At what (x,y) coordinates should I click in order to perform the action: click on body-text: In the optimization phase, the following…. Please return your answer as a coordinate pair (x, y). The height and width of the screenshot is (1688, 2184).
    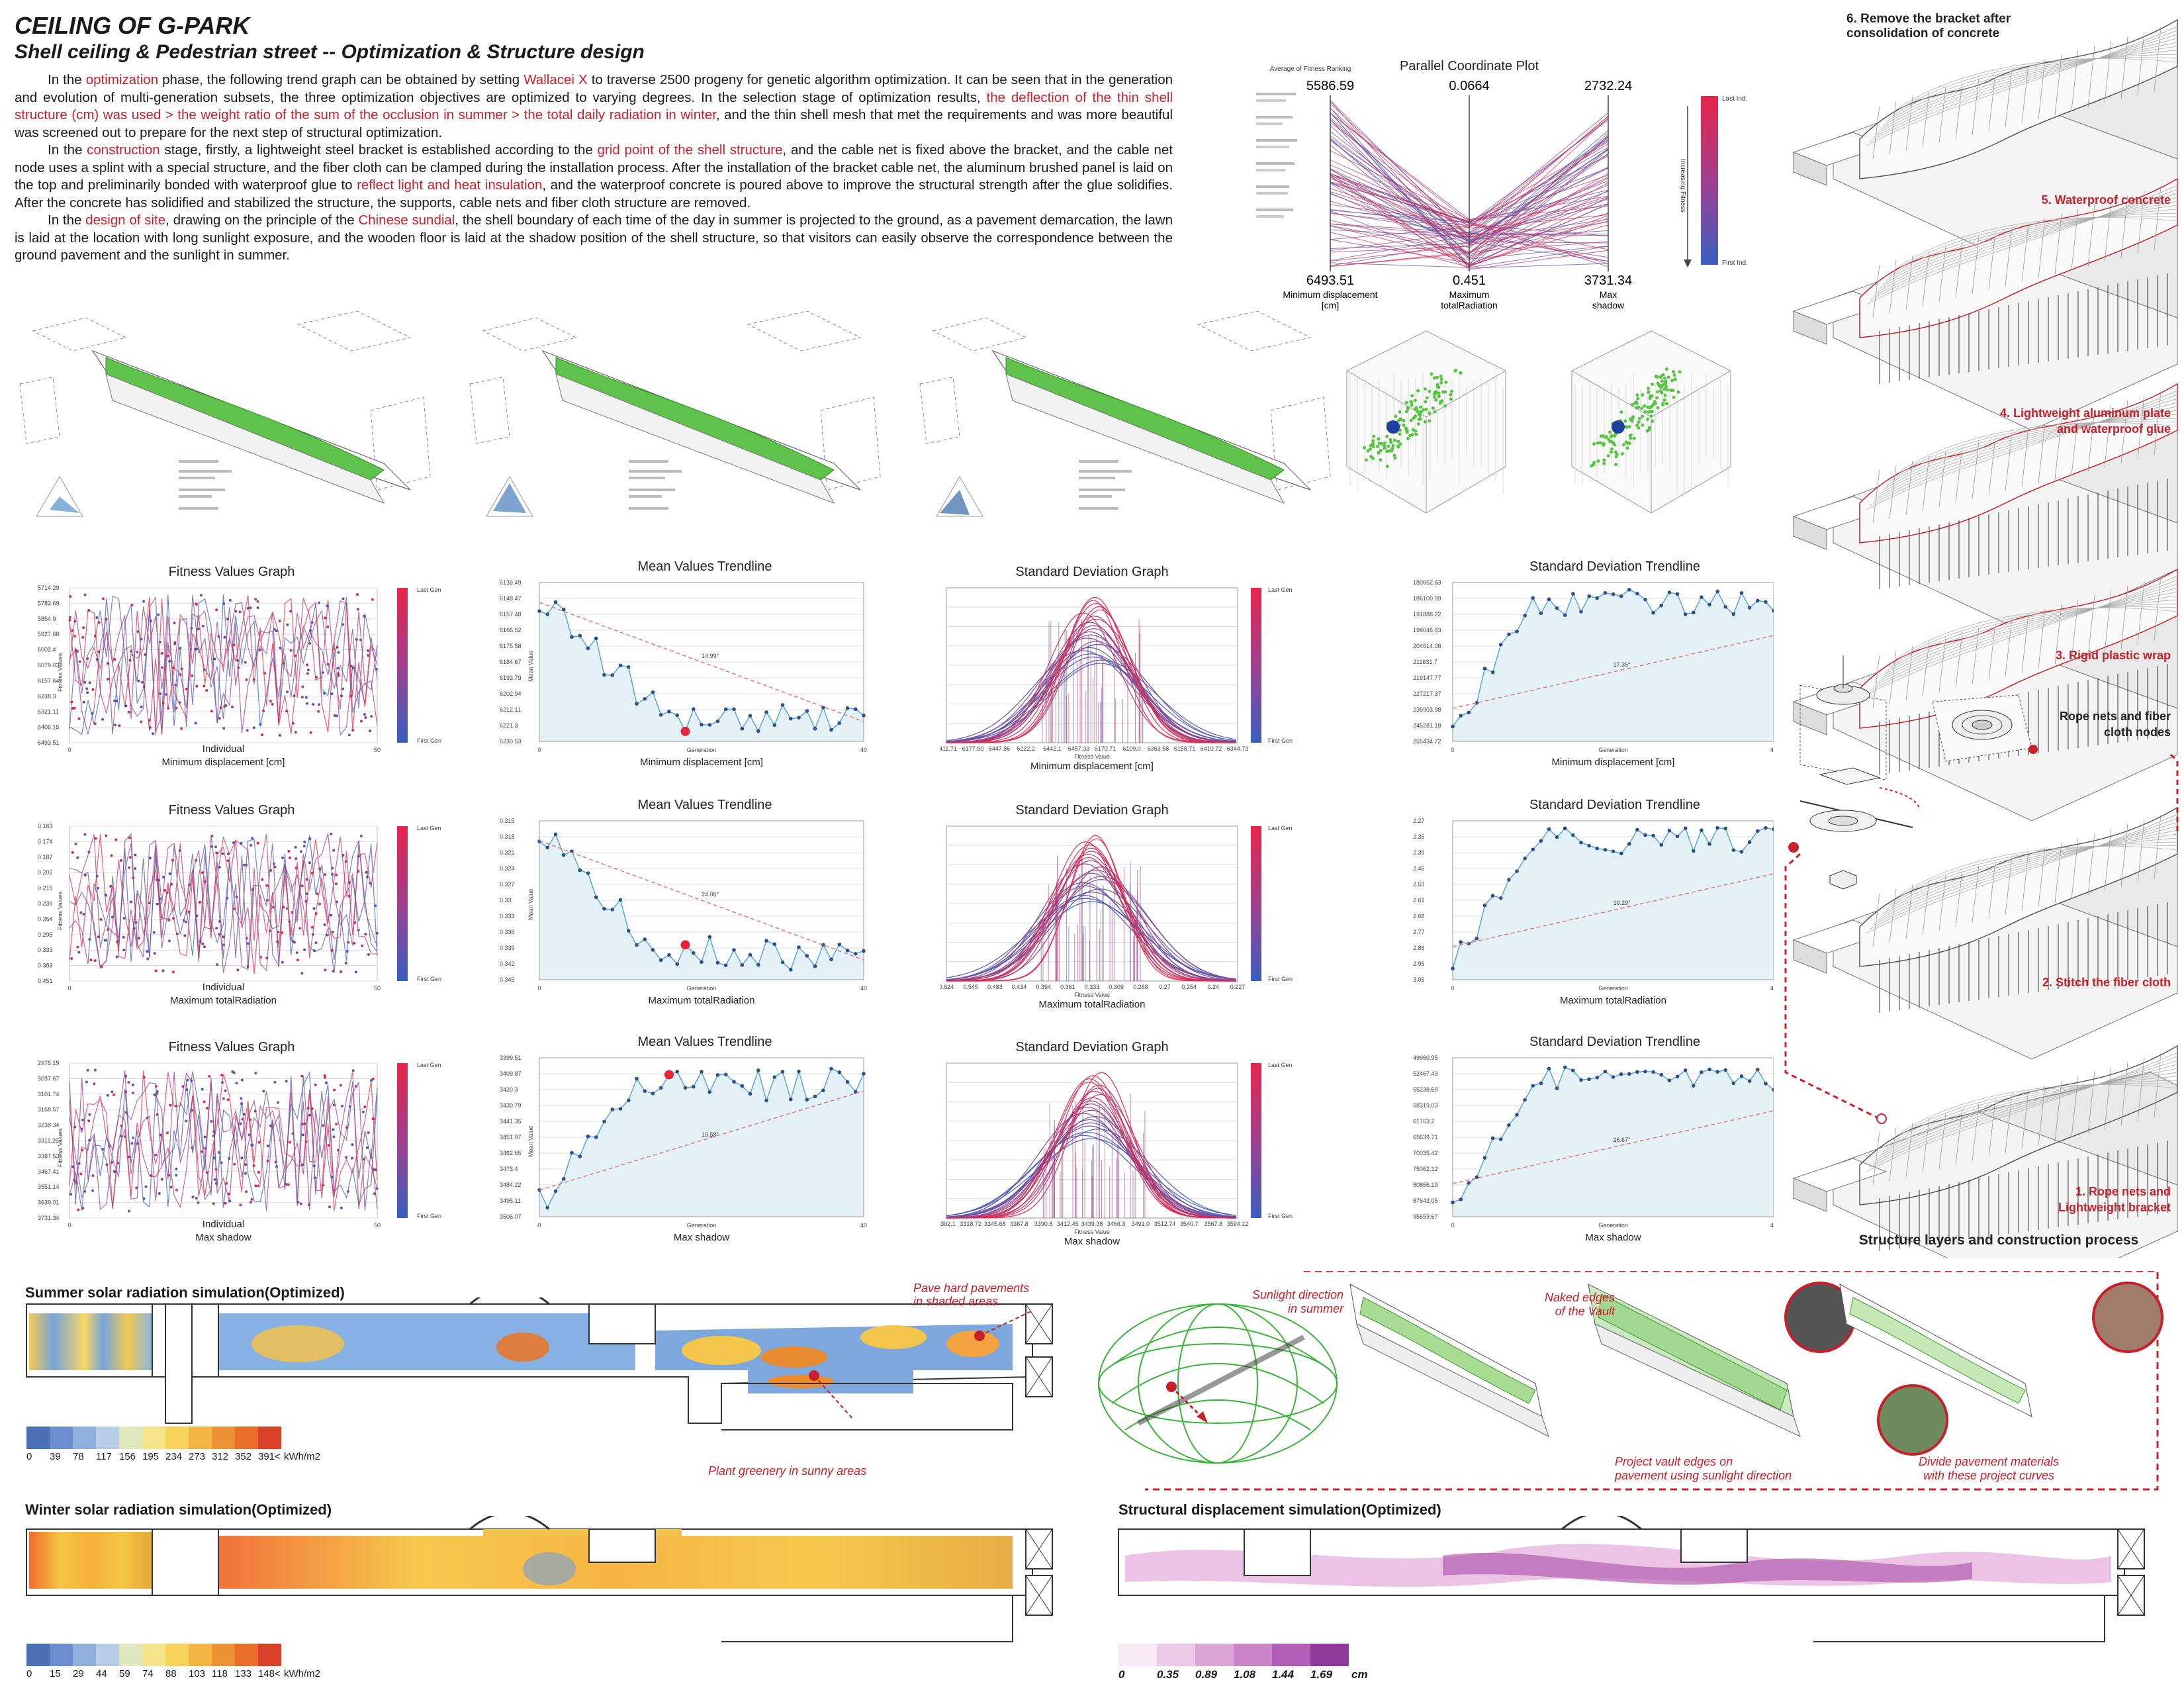
    Looking at the image, I should click on (594, 168).